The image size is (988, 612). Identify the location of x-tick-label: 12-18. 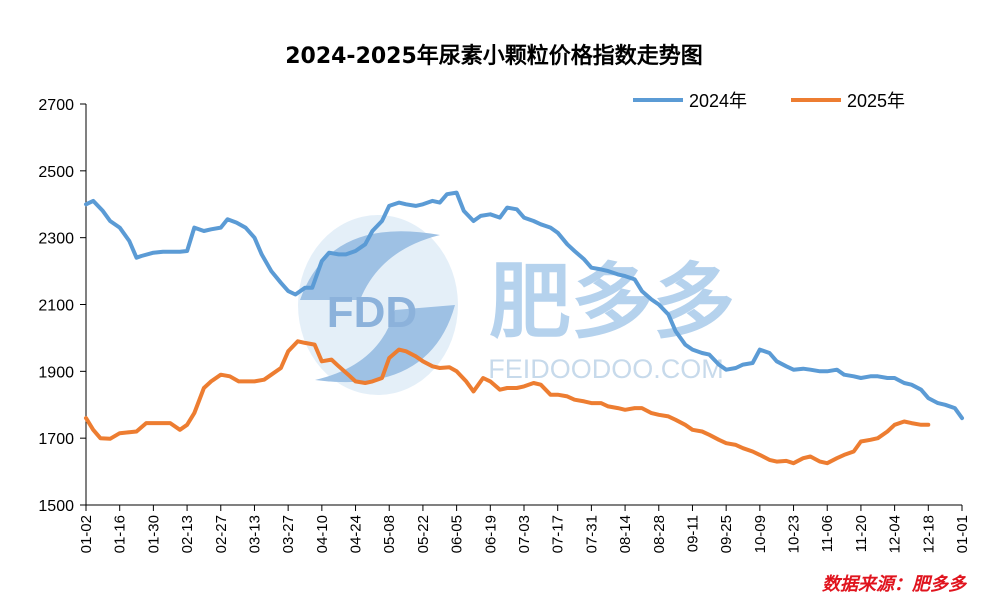
(928, 534).